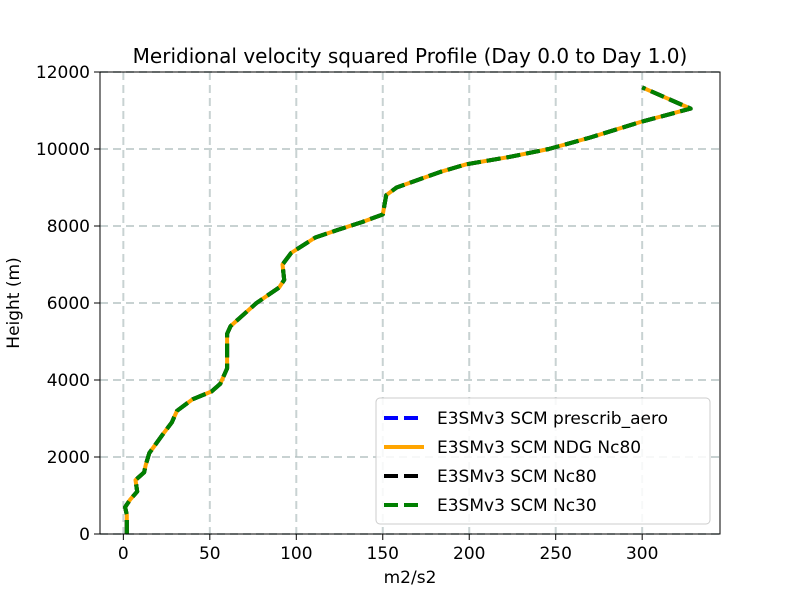 The image size is (800, 600). What do you see at coordinates (469, 554) in the screenshot?
I see `x-tick-label: 200` at bounding box center [469, 554].